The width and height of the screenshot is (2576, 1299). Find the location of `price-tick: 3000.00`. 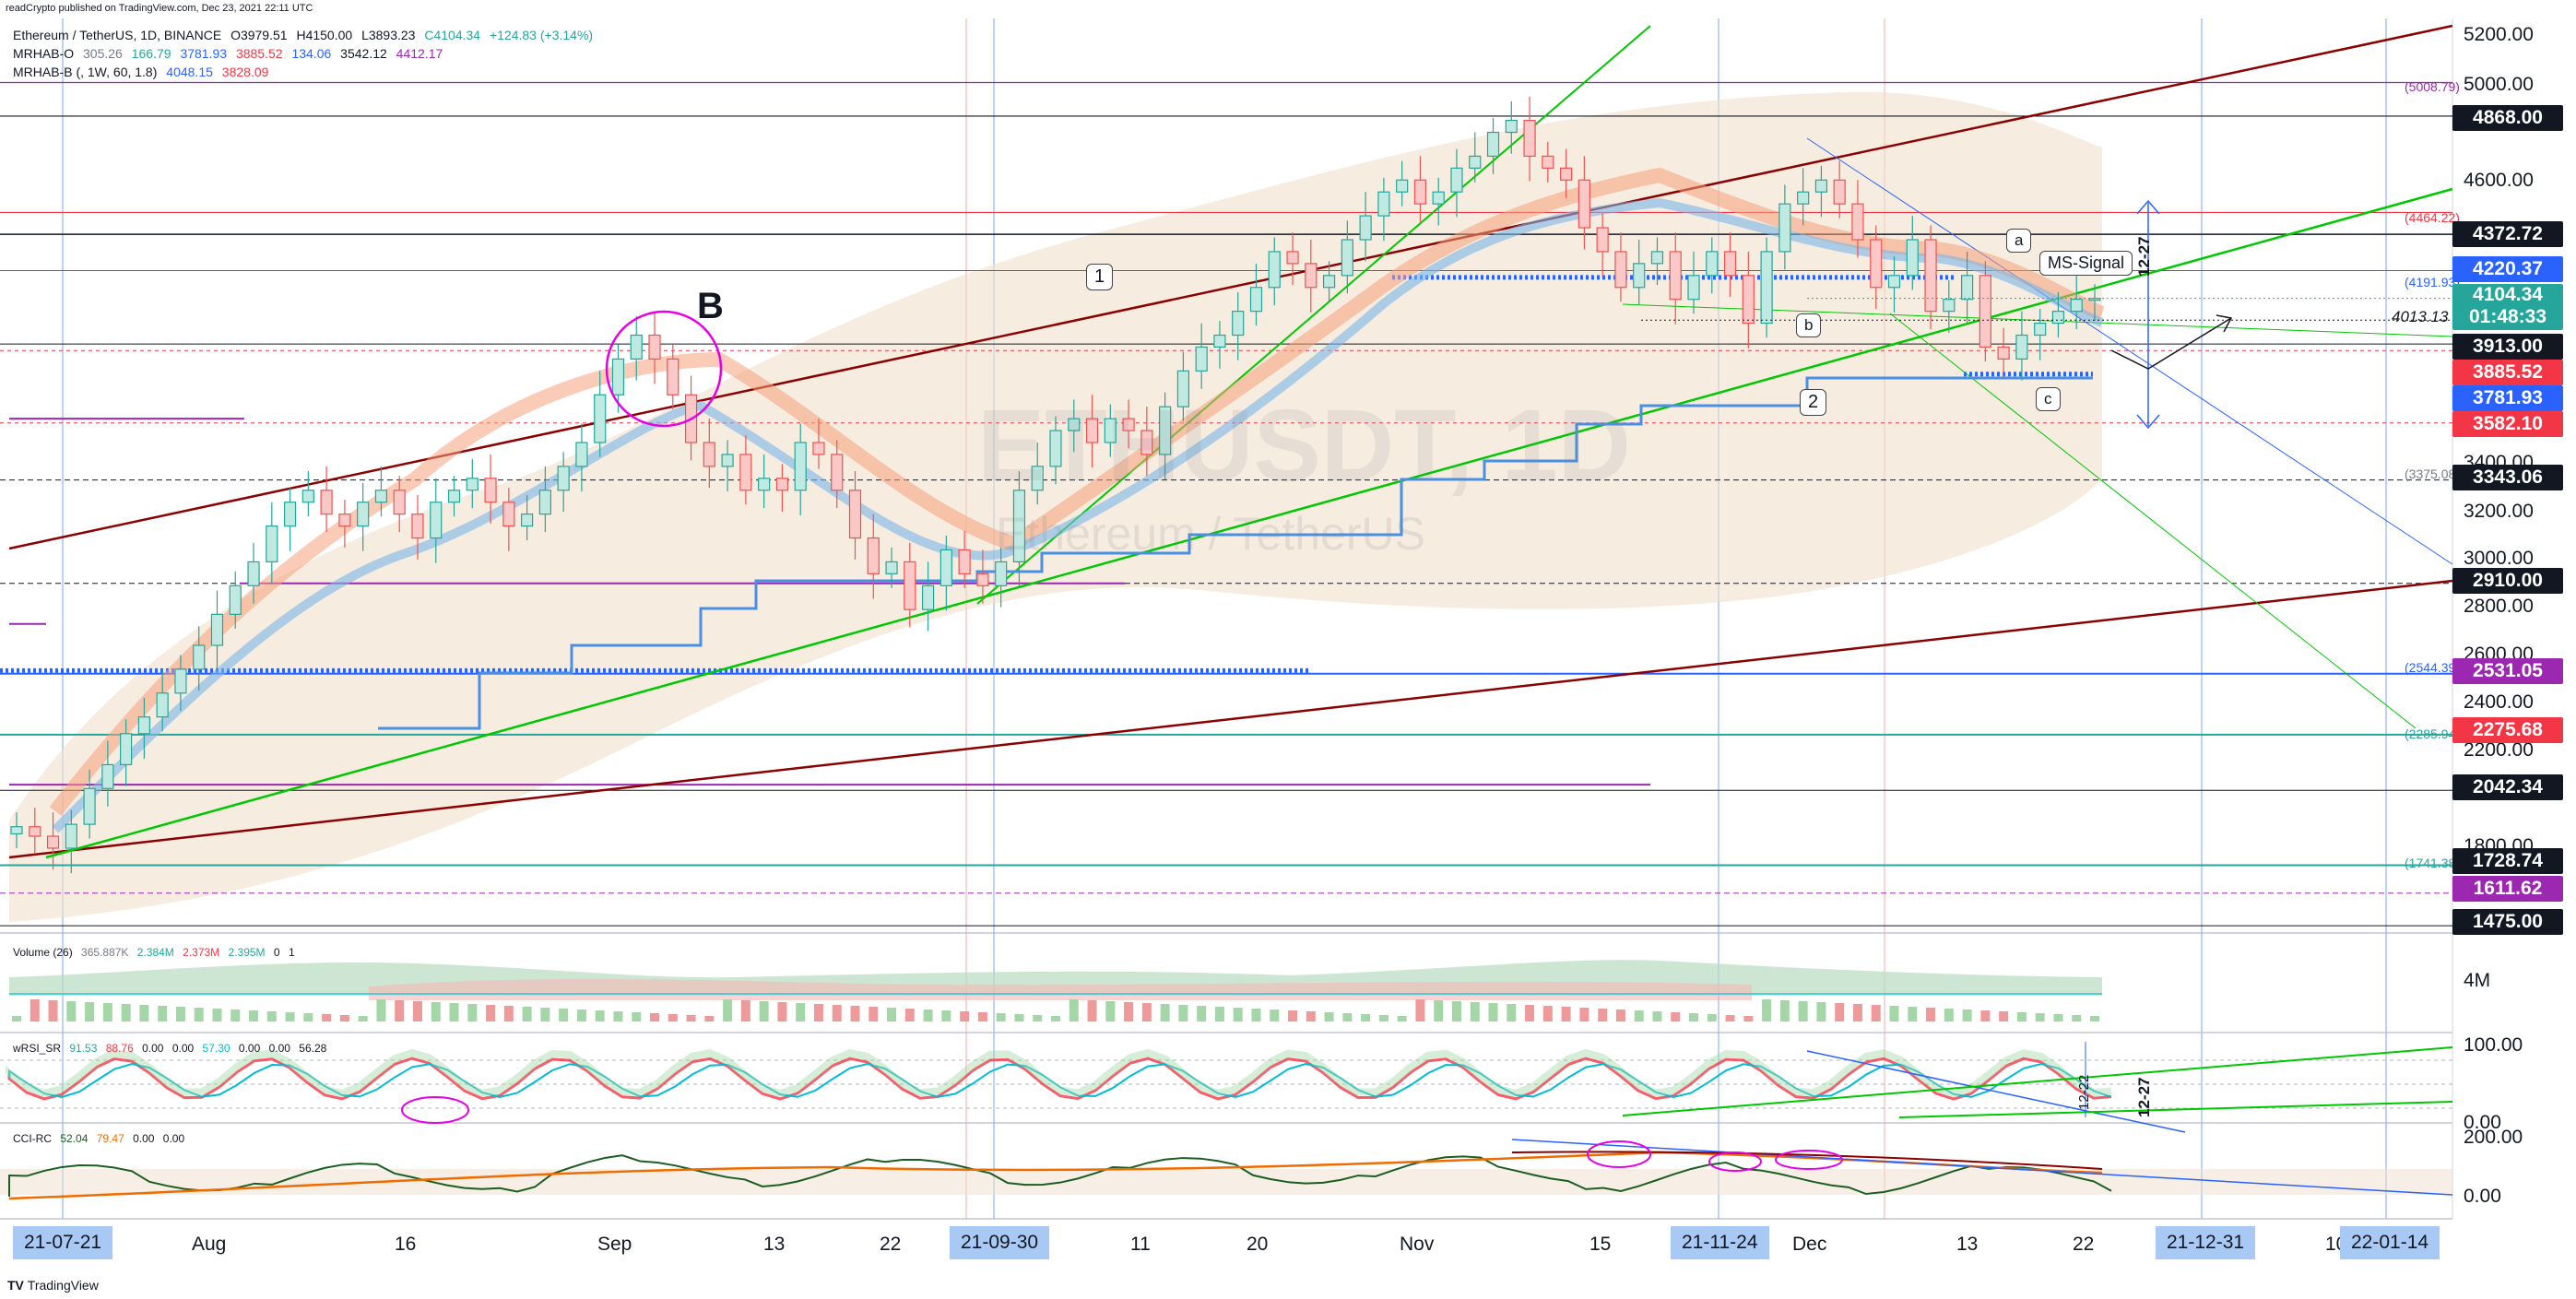

price-tick: 3000.00 is located at coordinates (2499, 558).